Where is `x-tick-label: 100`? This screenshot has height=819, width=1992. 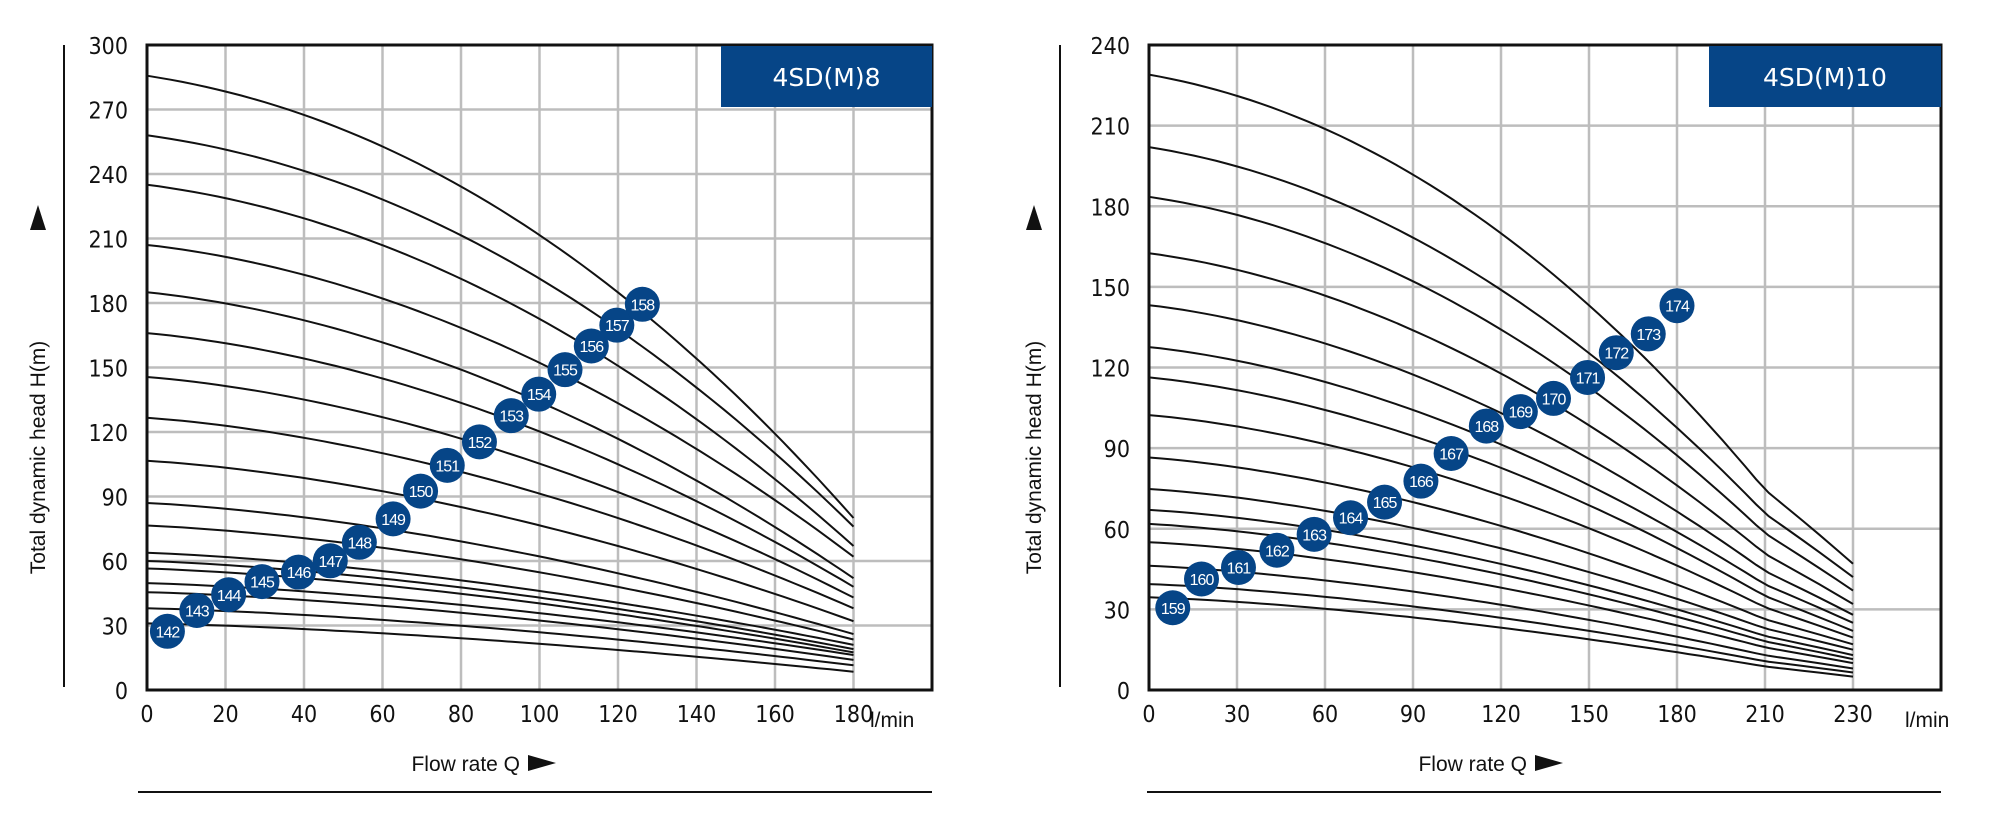 x-tick-label: 100 is located at coordinates (540, 715).